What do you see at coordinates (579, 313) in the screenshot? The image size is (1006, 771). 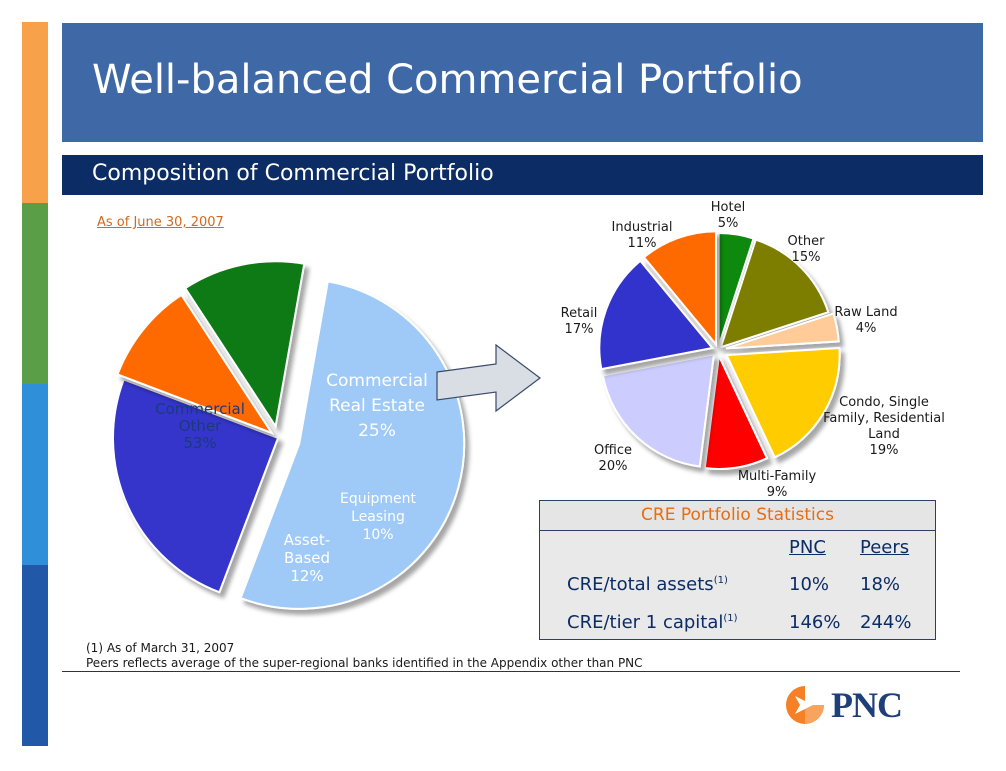 I see `pie2-label-line: Retail` at bounding box center [579, 313].